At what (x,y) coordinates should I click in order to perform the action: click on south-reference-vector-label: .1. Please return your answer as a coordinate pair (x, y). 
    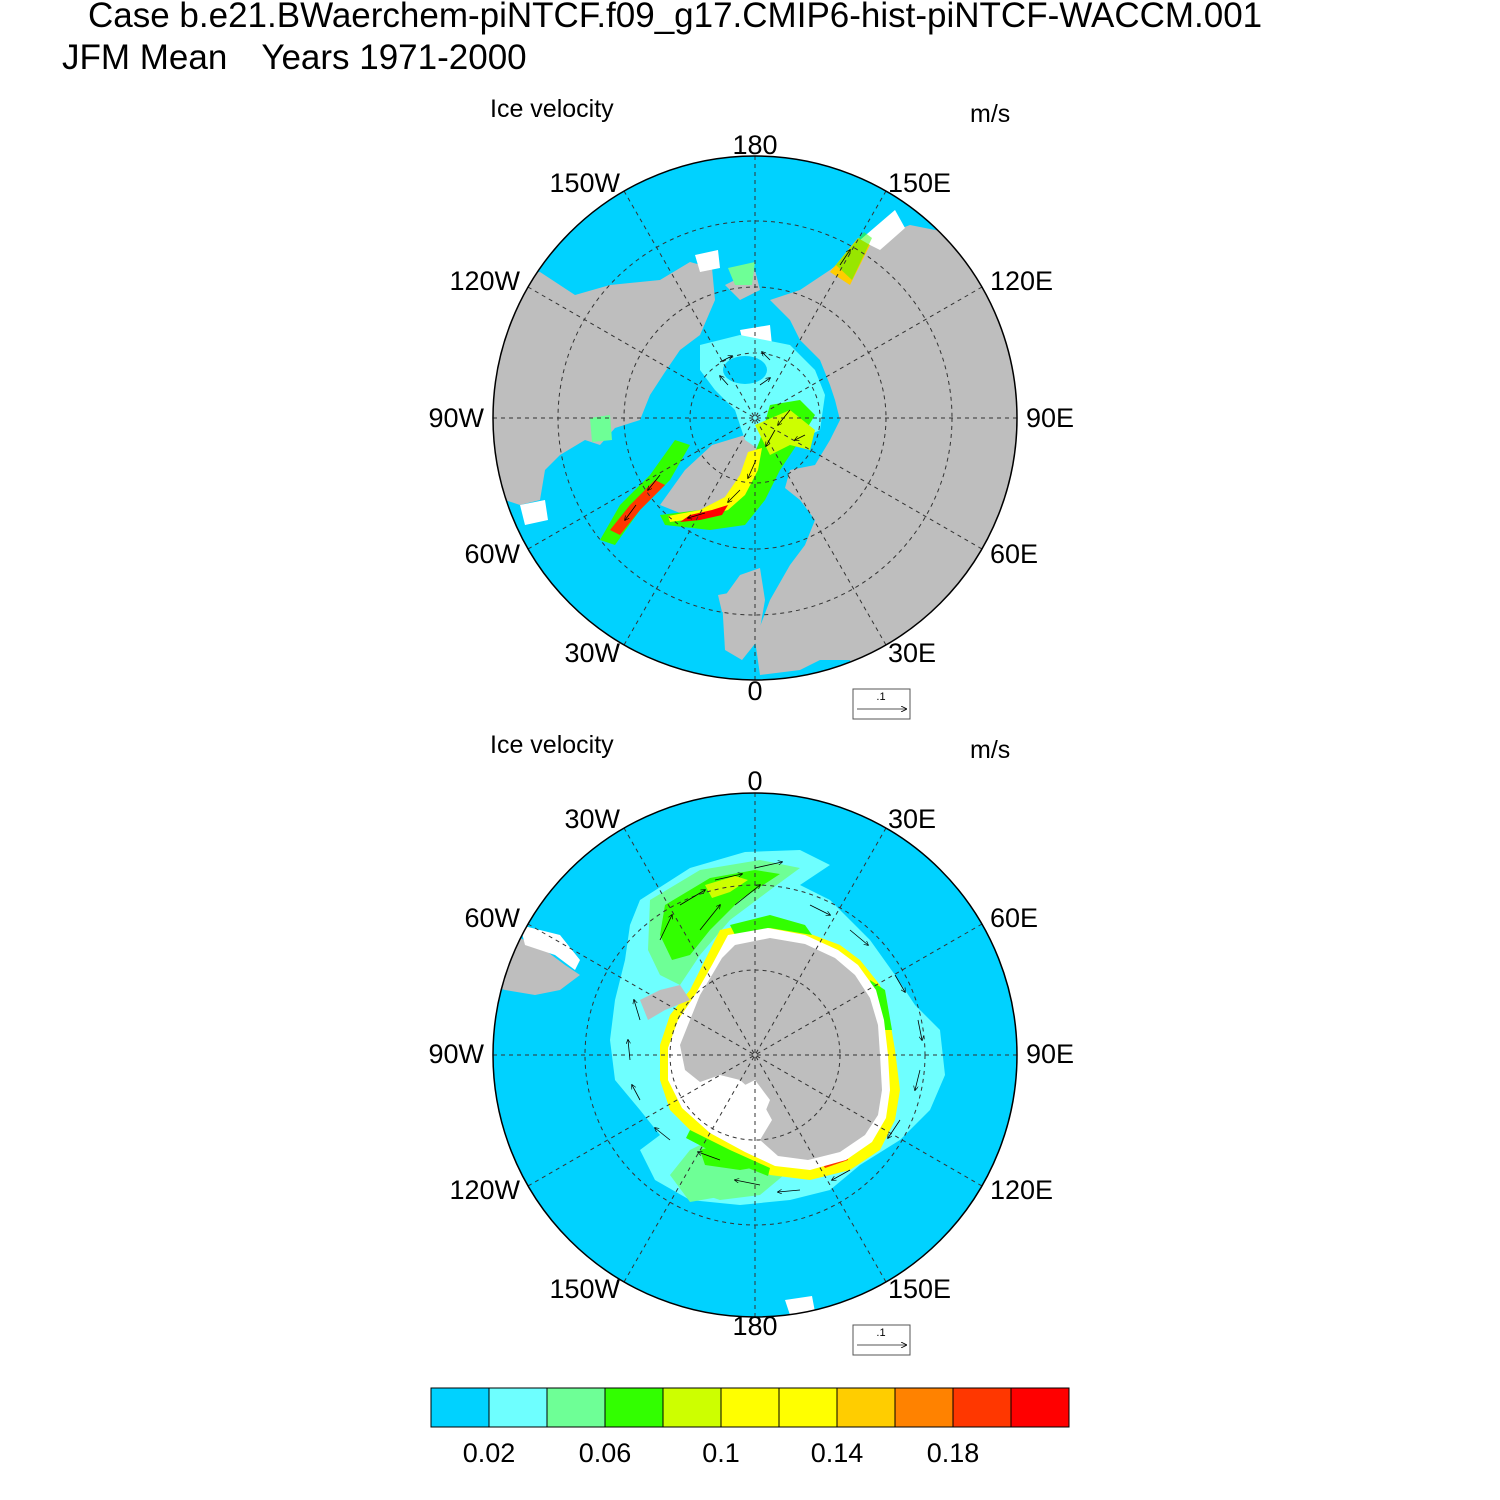
    Looking at the image, I should click on (880, 1333).